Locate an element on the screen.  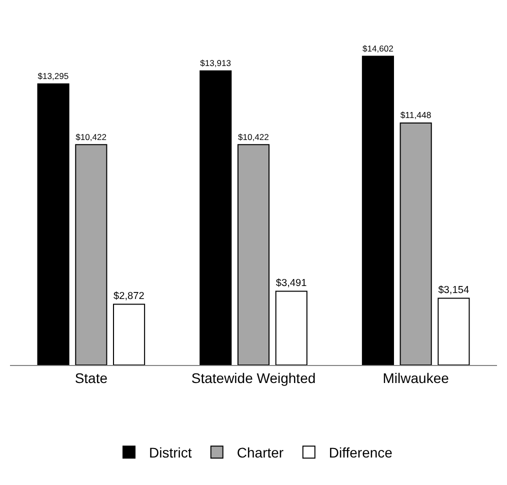
x-tick-label: State is located at coordinates (91, 378).